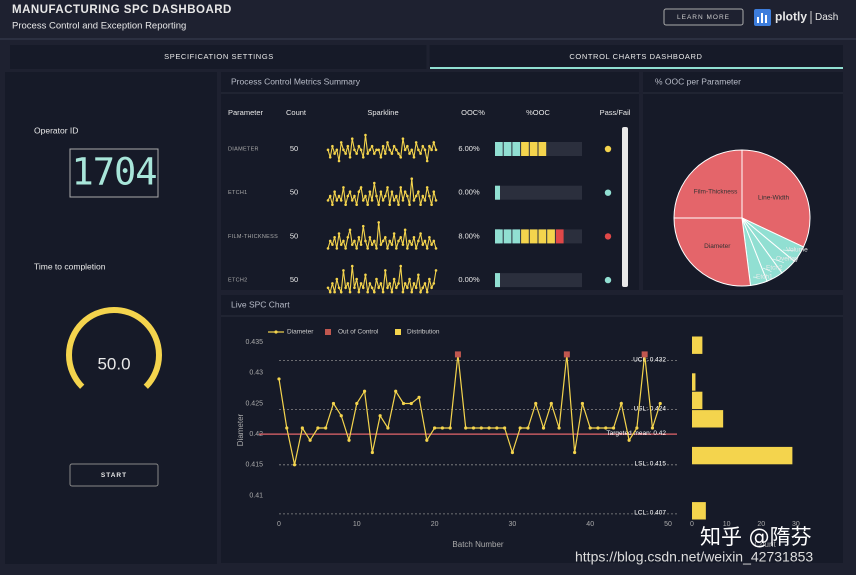 This screenshot has width=856, height=575. What do you see at coordinates (382, 112) in the screenshot?
I see `column-header: Sparkline` at bounding box center [382, 112].